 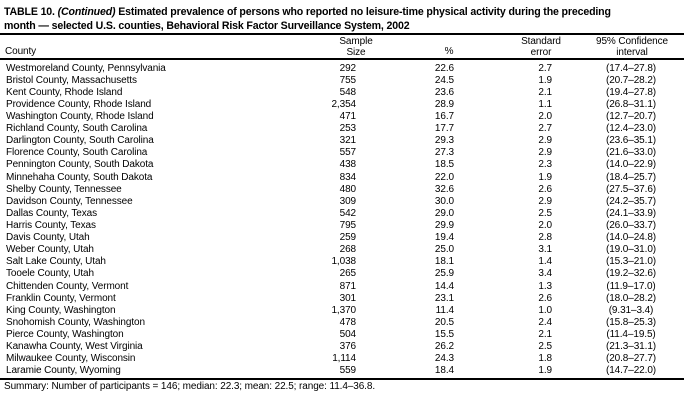 I want to click on county-cell: Pennington County, South Dakota, so click(x=80, y=165).